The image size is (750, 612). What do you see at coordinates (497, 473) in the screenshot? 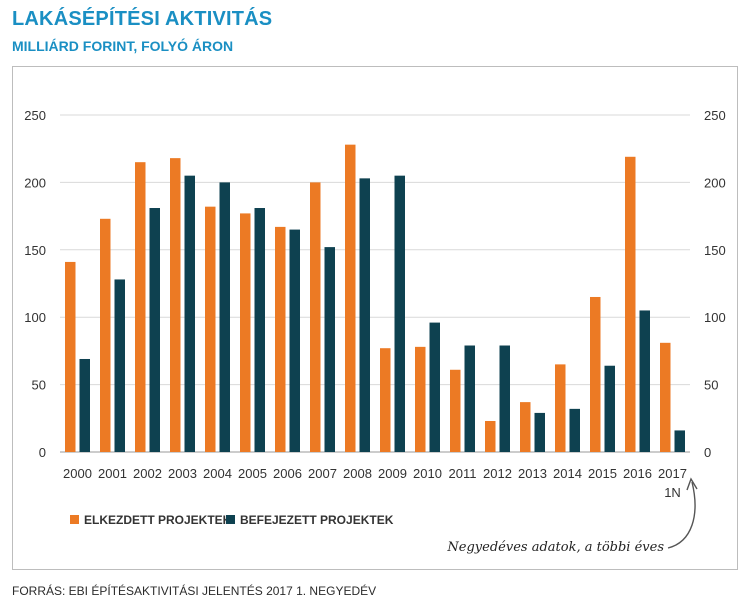
I see `x-tick-label: 2012` at bounding box center [497, 473].